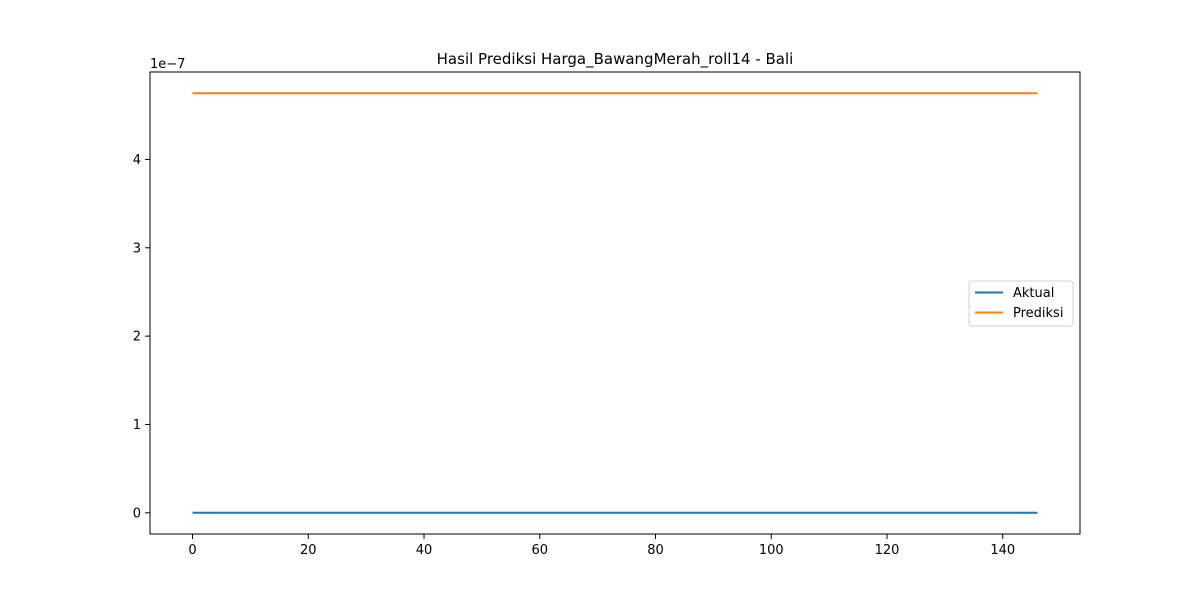  What do you see at coordinates (137, 425) in the screenshot?
I see `y-tick-label: 1` at bounding box center [137, 425].